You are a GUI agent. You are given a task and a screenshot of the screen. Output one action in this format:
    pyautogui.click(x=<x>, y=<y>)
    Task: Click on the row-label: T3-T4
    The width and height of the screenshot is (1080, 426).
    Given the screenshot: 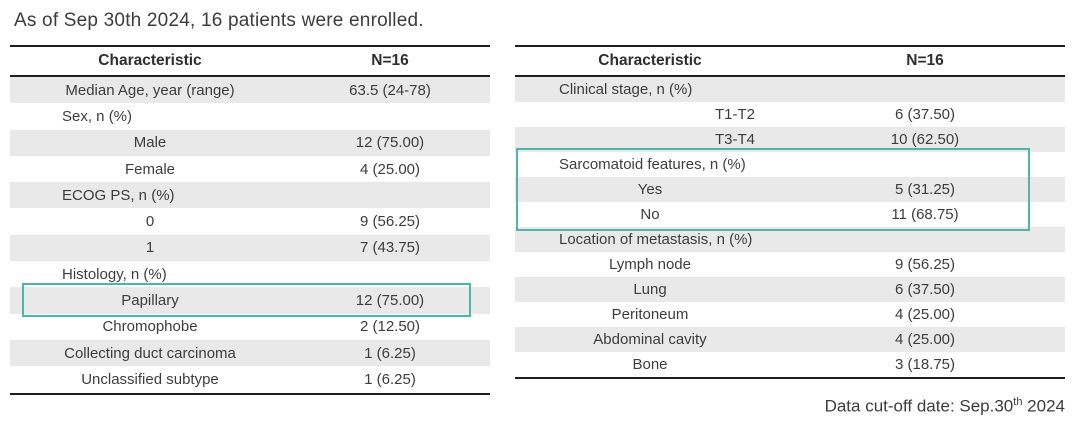 What is the action you would take?
    pyautogui.click(x=734, y=139)
    